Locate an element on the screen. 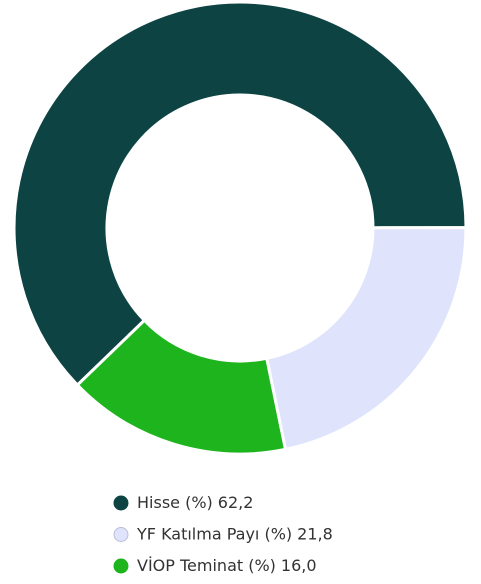  legend-label: VİOP Teminat (%) 16,0 is located at coordinates (227, 565).